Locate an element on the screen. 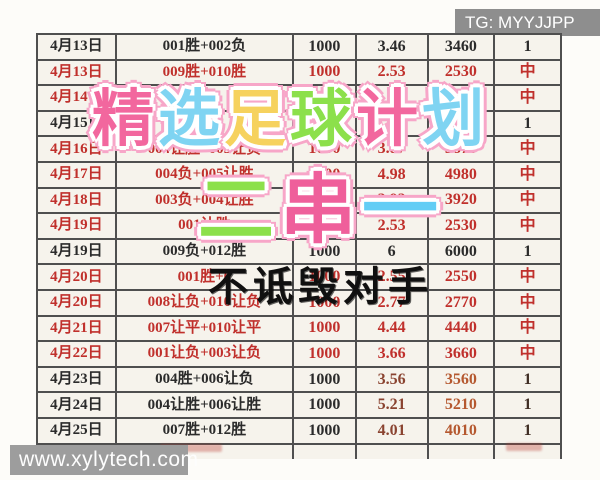 This screenshot has height=480, width=600. table-cell-payout: 3560 is located at coordinates (462, 379).